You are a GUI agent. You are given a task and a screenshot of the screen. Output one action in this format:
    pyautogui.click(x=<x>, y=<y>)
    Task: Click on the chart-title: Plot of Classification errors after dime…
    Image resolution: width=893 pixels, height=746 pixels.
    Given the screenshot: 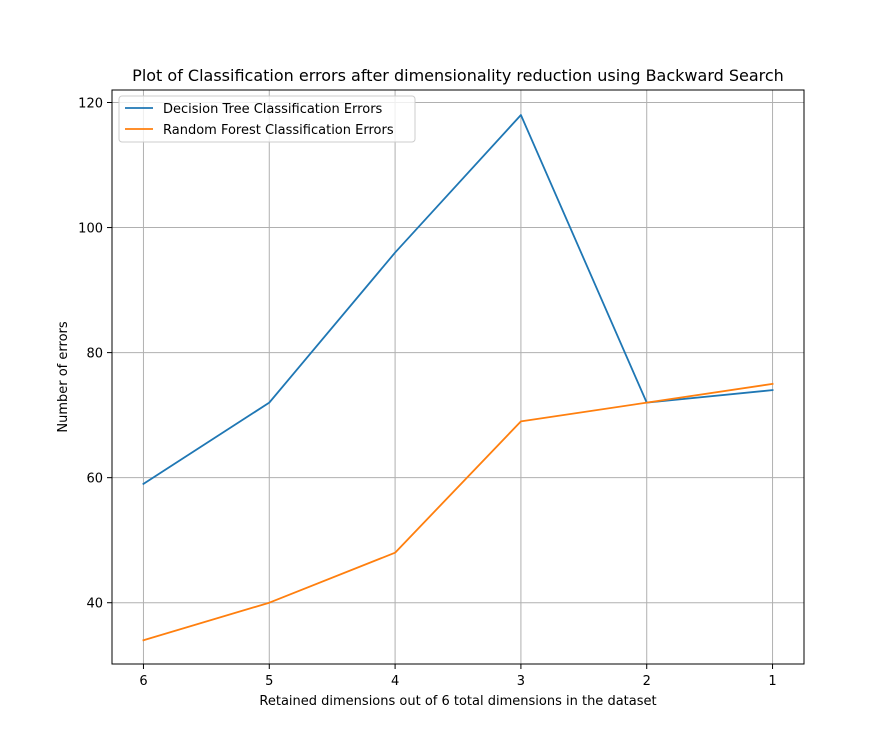 What is the action you would take?
    pyautogui.click(x=458, y=75)
    